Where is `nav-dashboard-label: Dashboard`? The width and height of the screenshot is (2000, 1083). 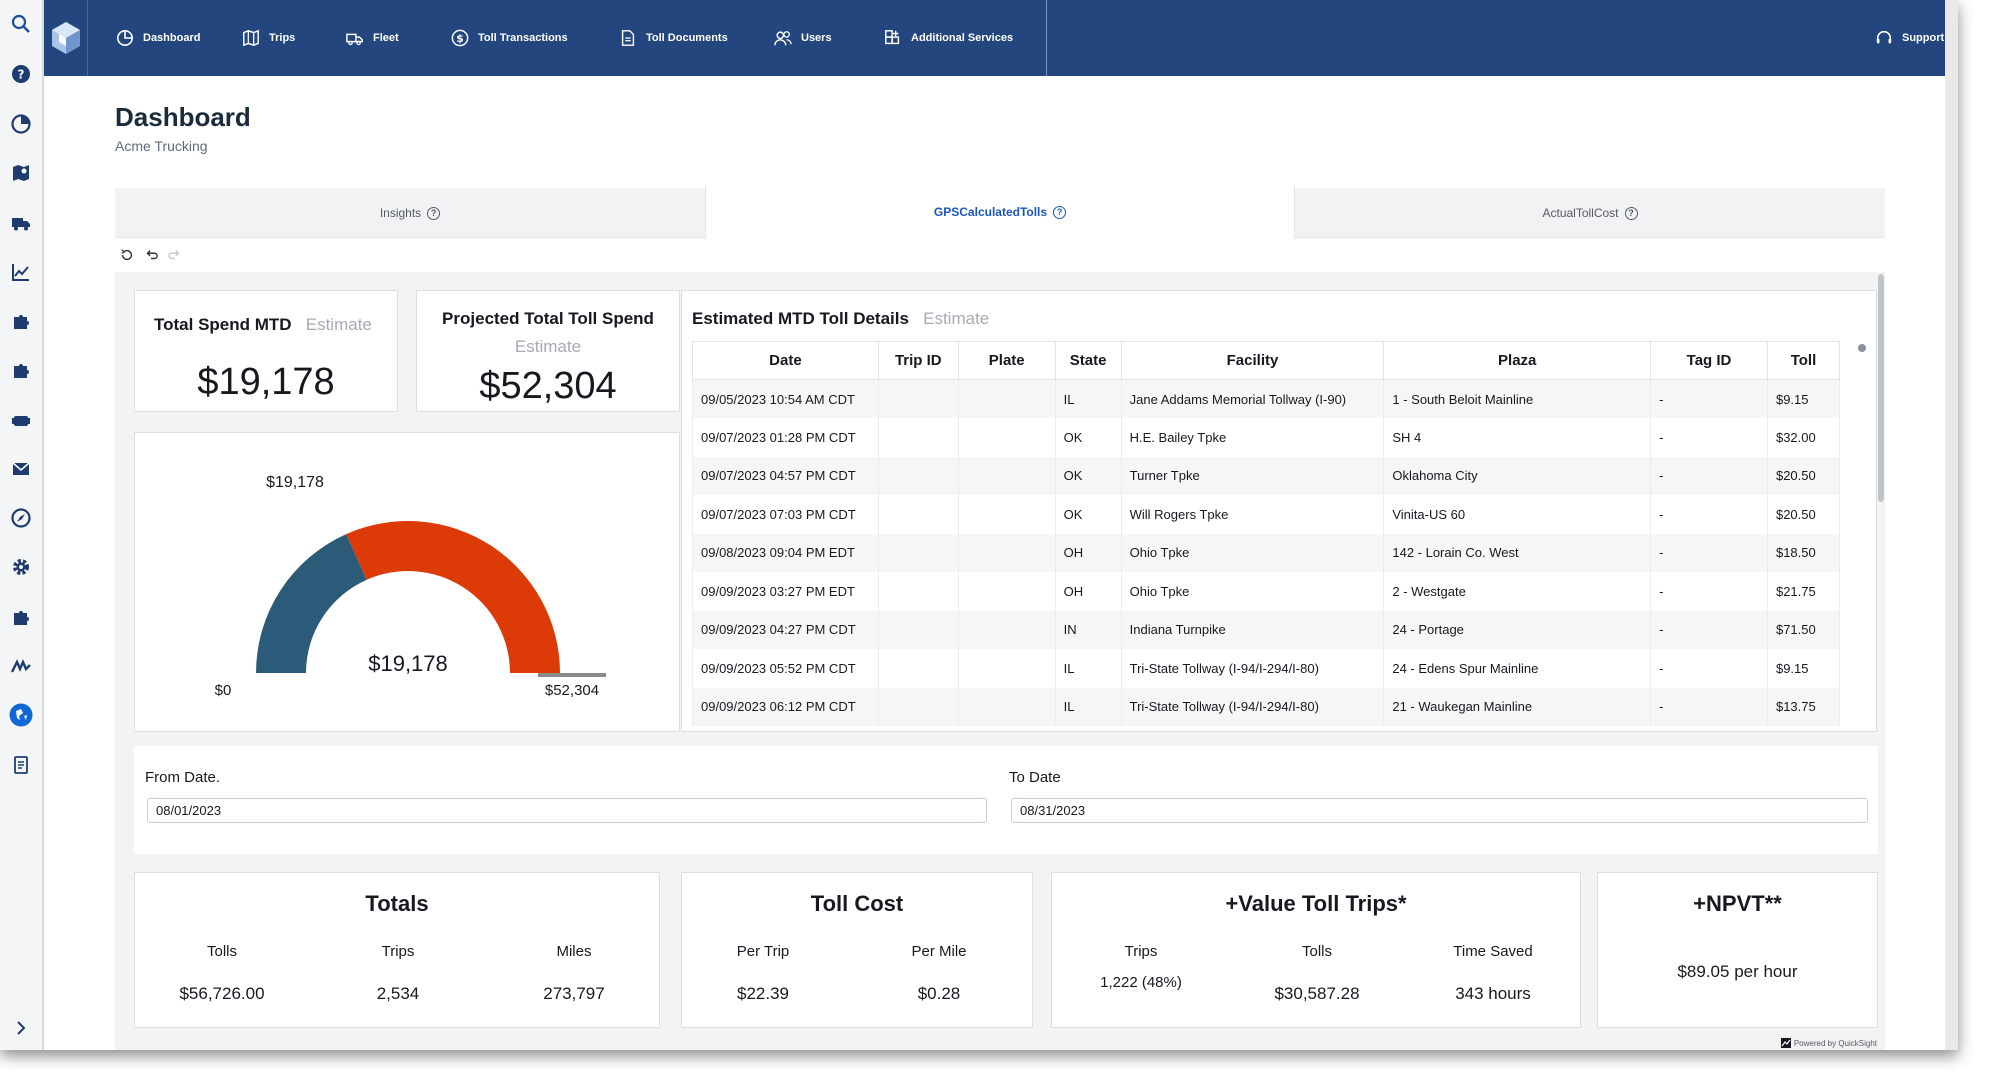 nav-dashboard-label: Dashboard is located at coordinates (172, 38).